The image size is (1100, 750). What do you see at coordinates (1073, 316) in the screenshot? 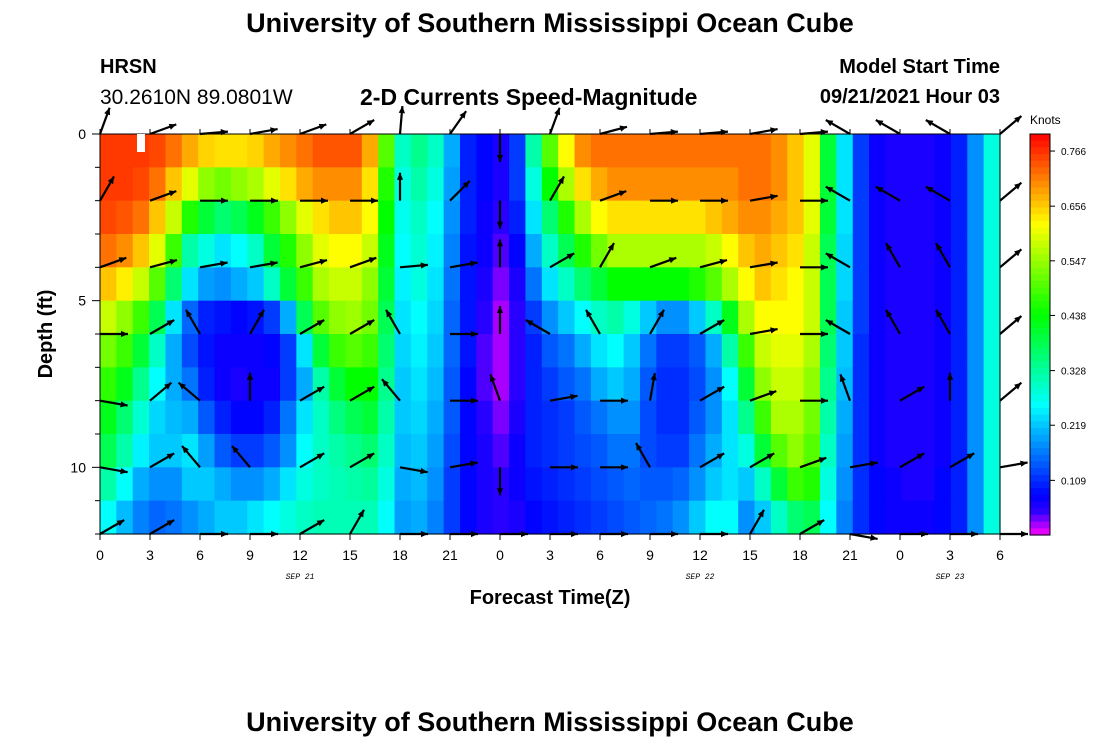
I see `colorbar-tick-label: 0.438` at bounding box center [1073, 316].